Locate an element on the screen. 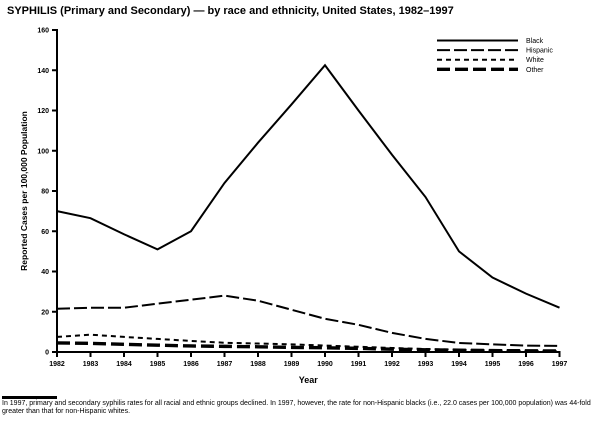 The image size is (604, 422). y-tick-label: 120 is located at coordinates (43, 111).